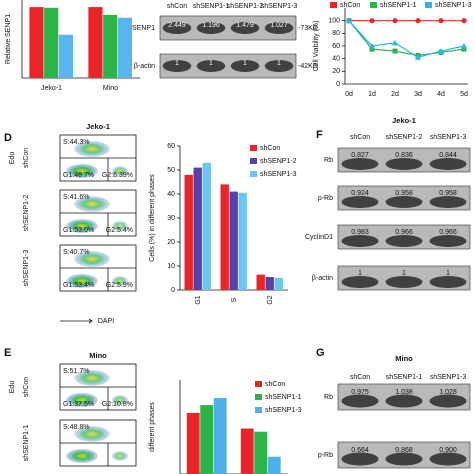 The image size is (474, 474). What do you see at coordinates (245, 6) in the screenshot?
I see `lane-label: shSENP1-2` at bounding box center [245, 6].